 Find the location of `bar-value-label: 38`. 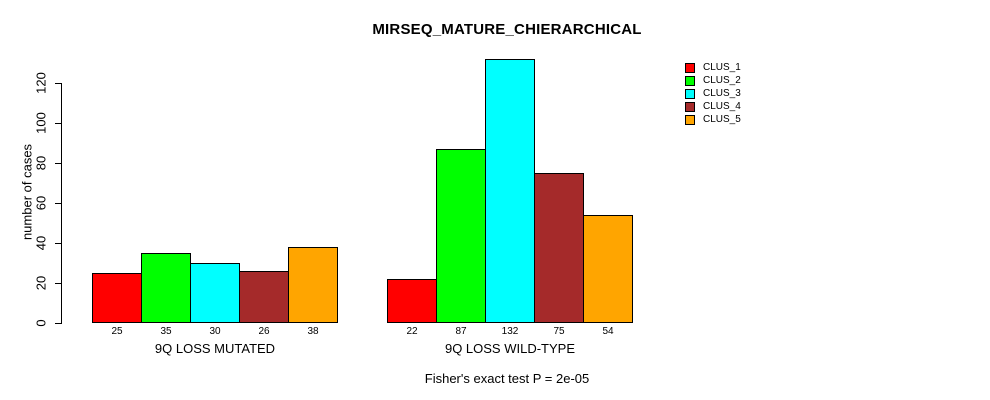

bar-value-label: 38 is located at coordinates (313, 331).